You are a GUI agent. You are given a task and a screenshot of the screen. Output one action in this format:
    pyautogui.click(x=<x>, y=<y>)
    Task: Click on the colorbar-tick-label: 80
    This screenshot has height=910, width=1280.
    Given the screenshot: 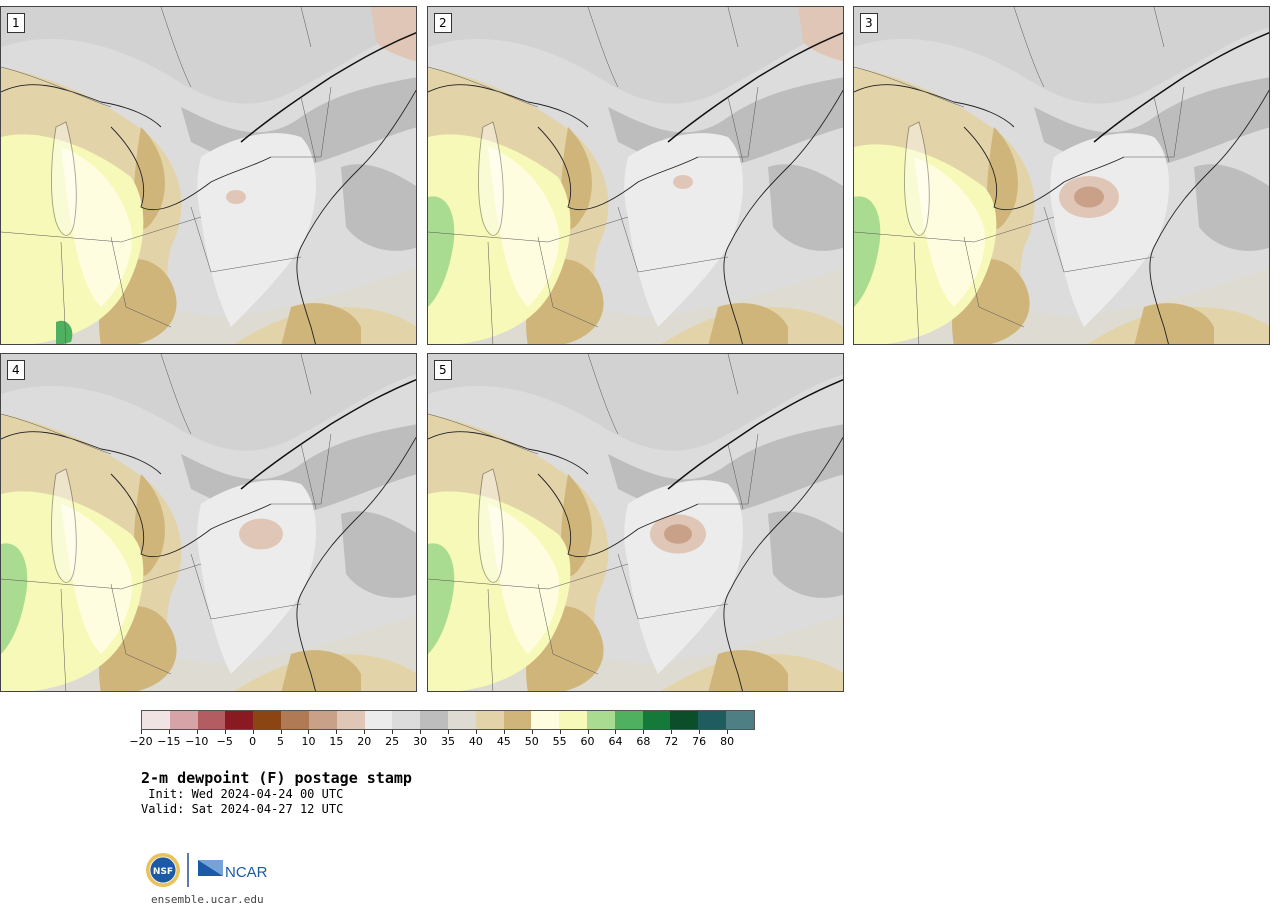 What is the action you would take?
    pyautogui.click(x=727, y=741)
    